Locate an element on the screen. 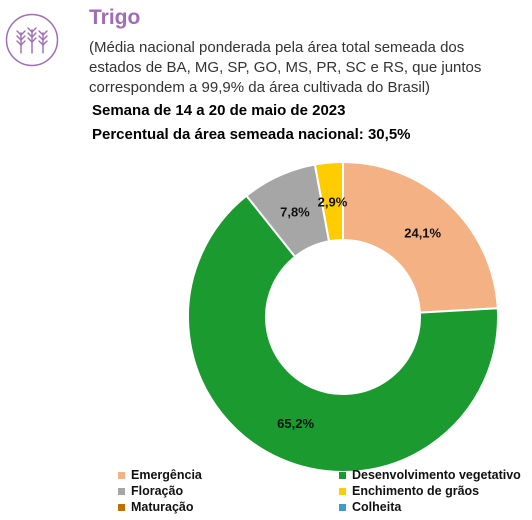  data-label-emergencia: 24,1% is located at coordinates (422, 233).